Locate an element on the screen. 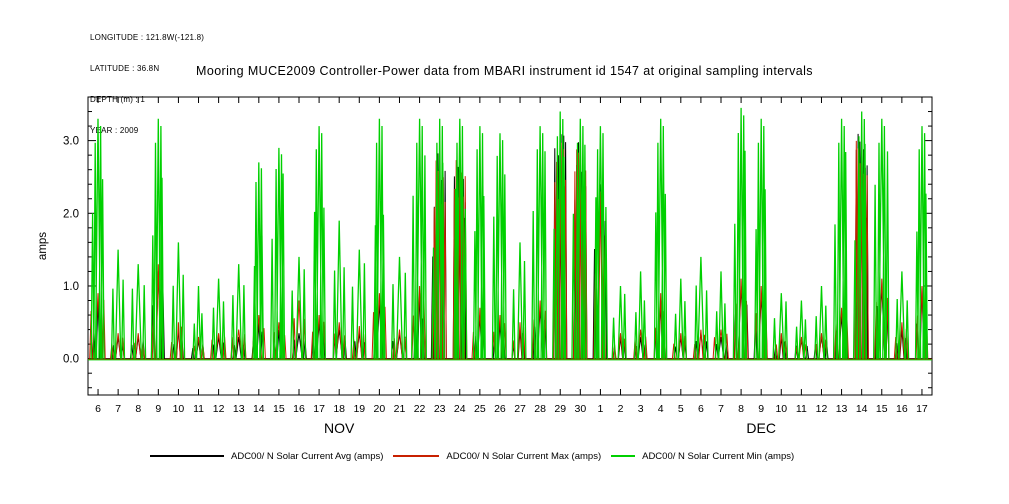  svg-text: 0.0 is located at coordinates (71, 360).